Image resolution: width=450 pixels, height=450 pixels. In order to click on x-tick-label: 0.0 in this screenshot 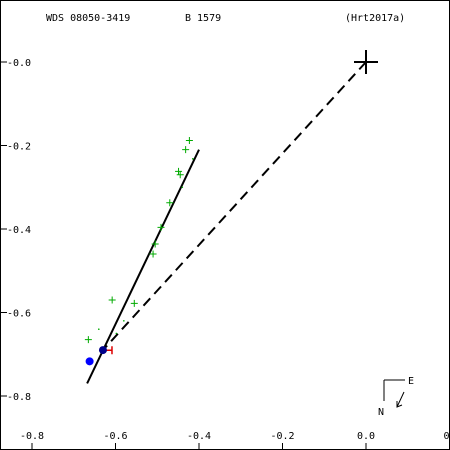, I will do `click(366, 436)`.